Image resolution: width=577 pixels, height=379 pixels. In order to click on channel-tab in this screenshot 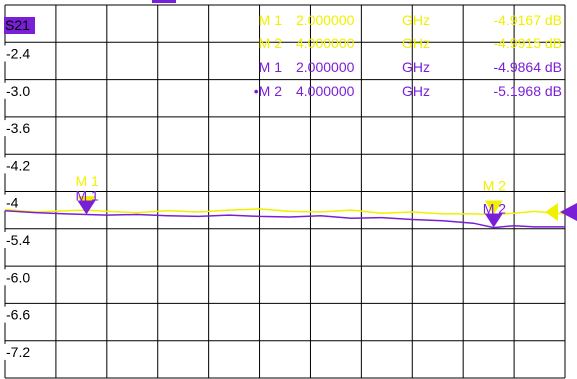, I will do `click(164, 1)`.